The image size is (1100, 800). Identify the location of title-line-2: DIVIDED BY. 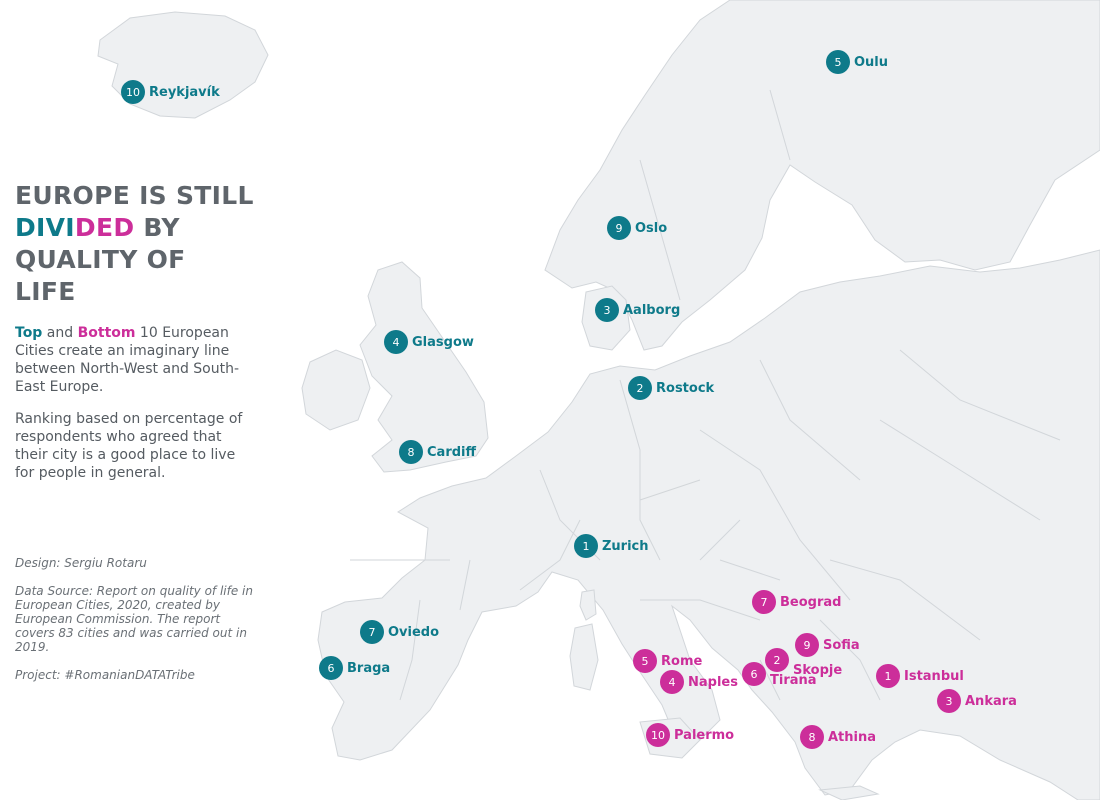
(135, 228).